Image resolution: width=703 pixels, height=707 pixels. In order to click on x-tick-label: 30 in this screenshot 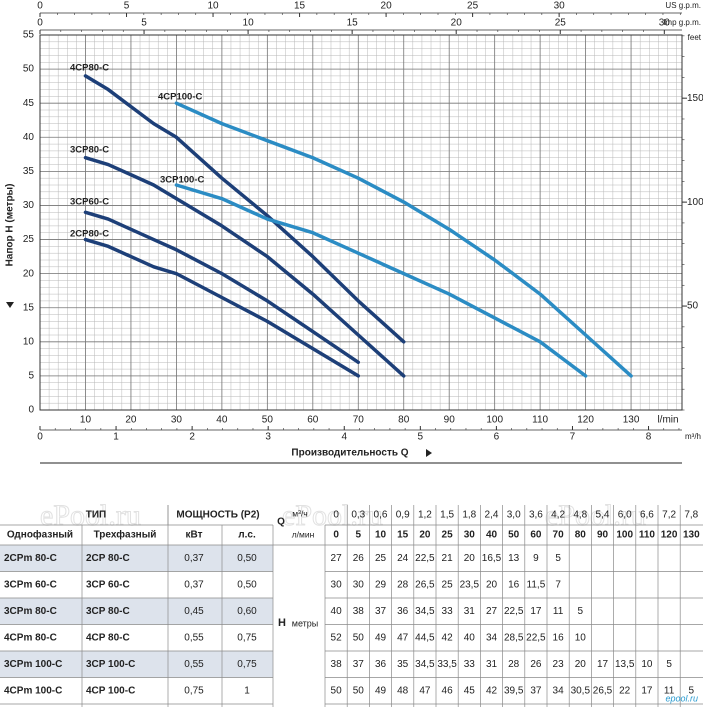, I will do `click(177, 420)`.